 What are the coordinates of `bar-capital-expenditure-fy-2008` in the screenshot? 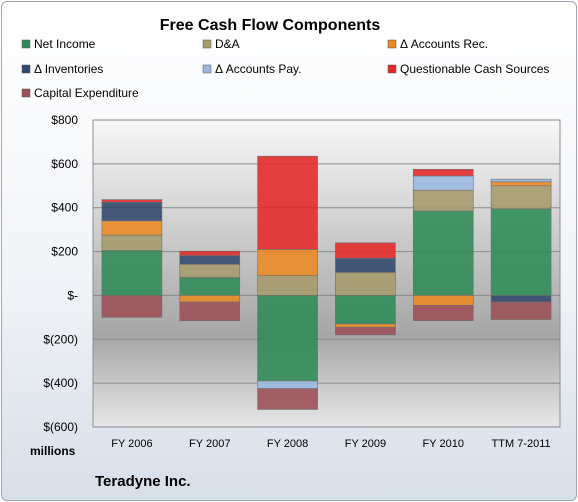 It's located at (287, 399).